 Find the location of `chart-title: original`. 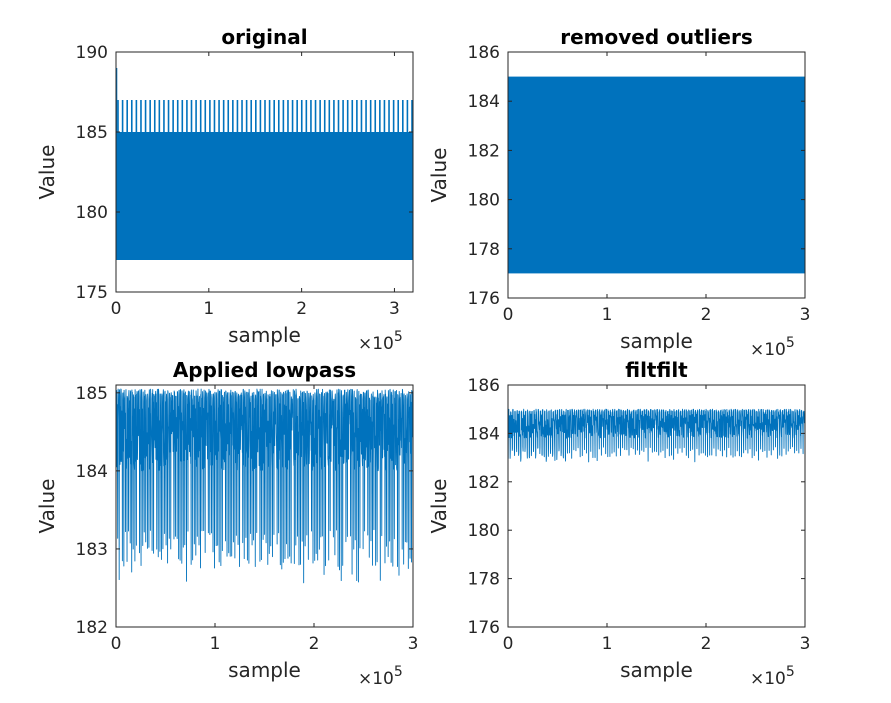

chart-title: original is located at coordinates (264, 37).